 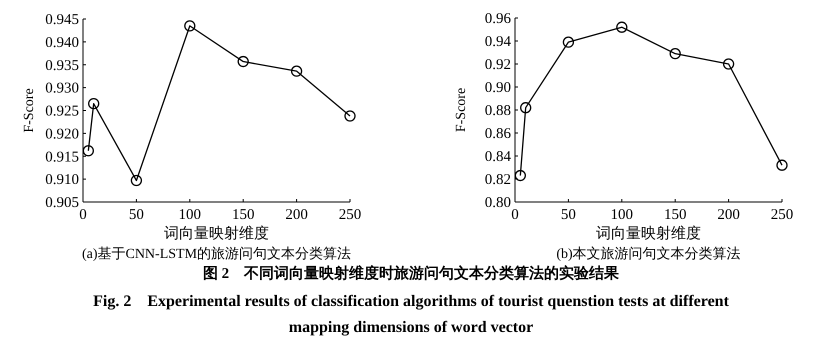 I want to click on y-tick-label: 0.96, so click(x=498, y=19).